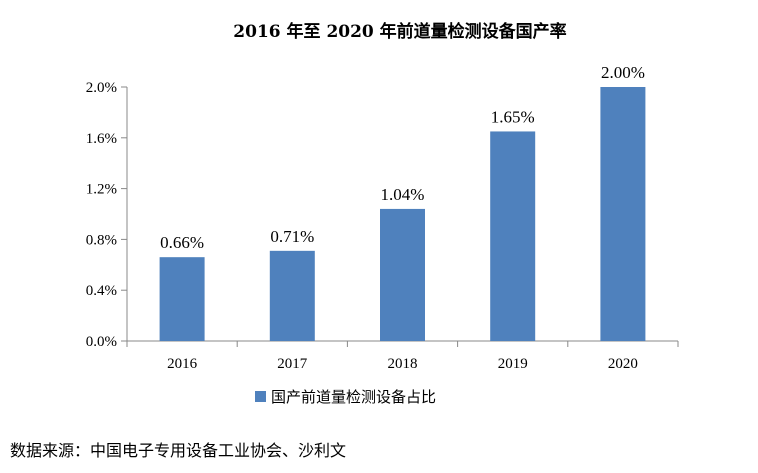 The height and width of the screenshot is (473, 758). I want to click on x-tick-label: 2020, so click(623, 364).